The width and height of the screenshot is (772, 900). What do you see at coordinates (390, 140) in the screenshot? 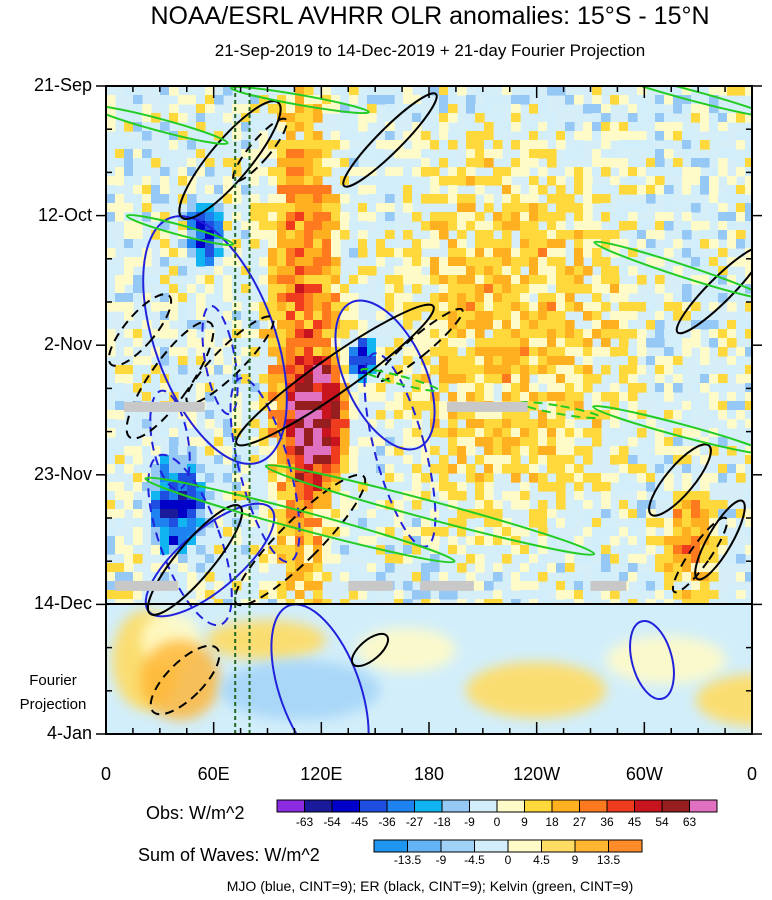
I see `er-contour` at bounding box center [390, 140].